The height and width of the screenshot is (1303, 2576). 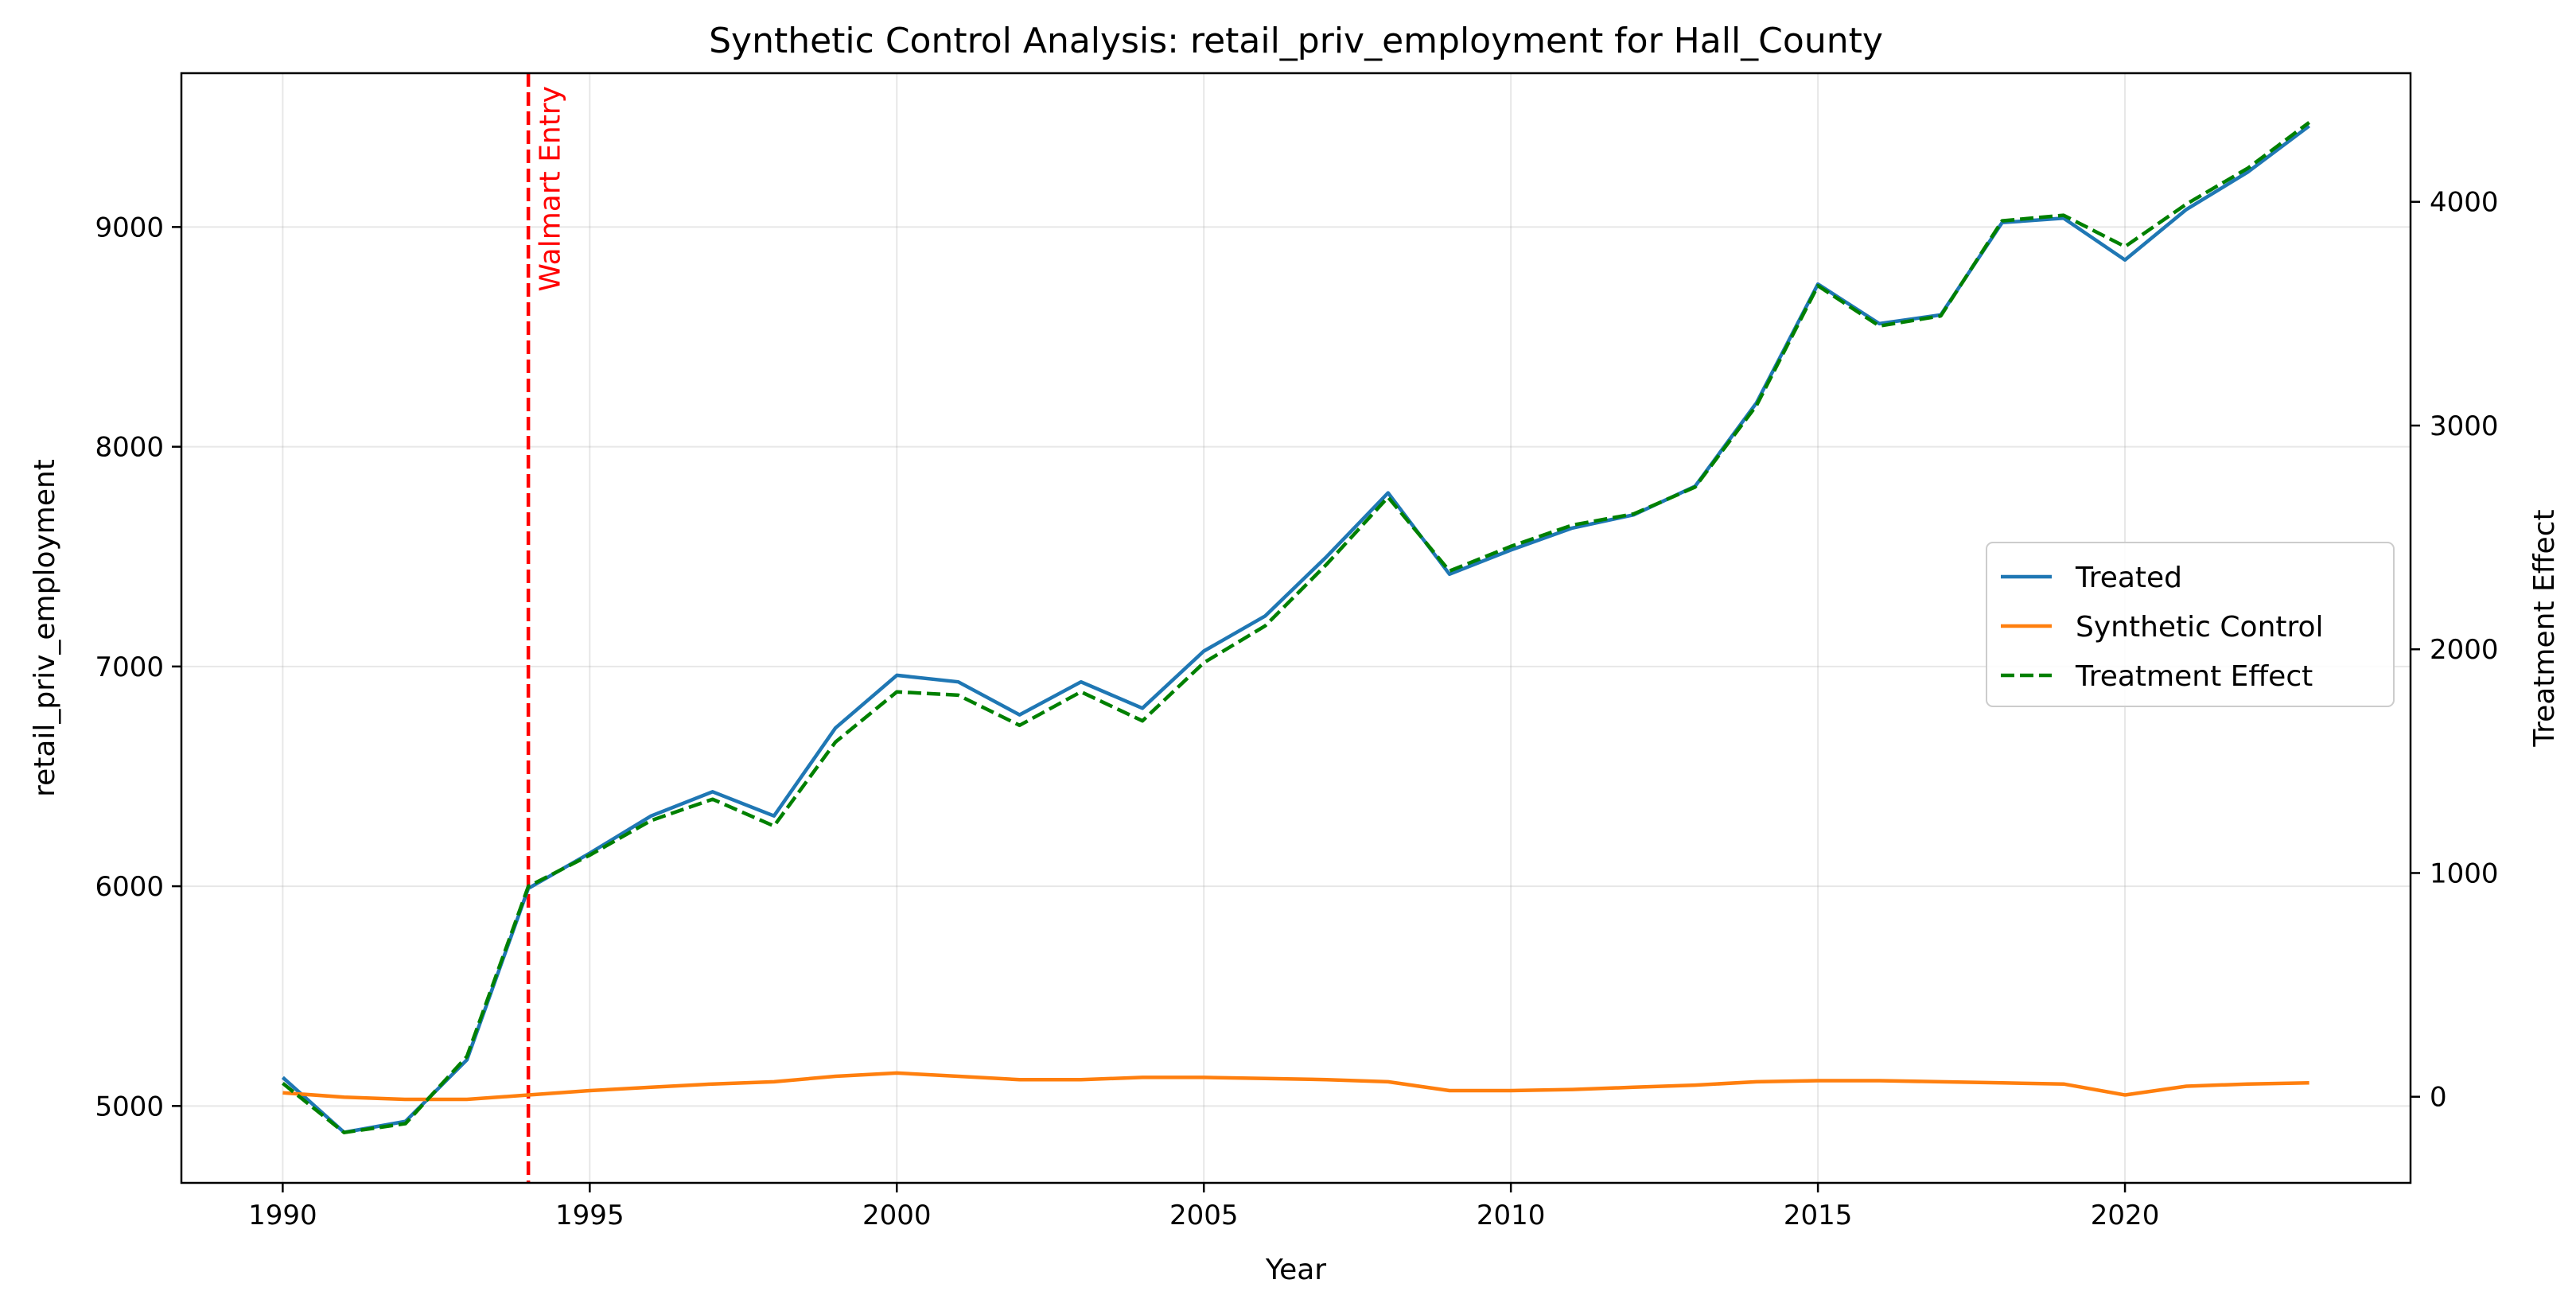 What do you see at coordinates (2439, 1098) in the screenshot?
I see `y2-tick-label: 0` at bounding box center [2439, 1098].